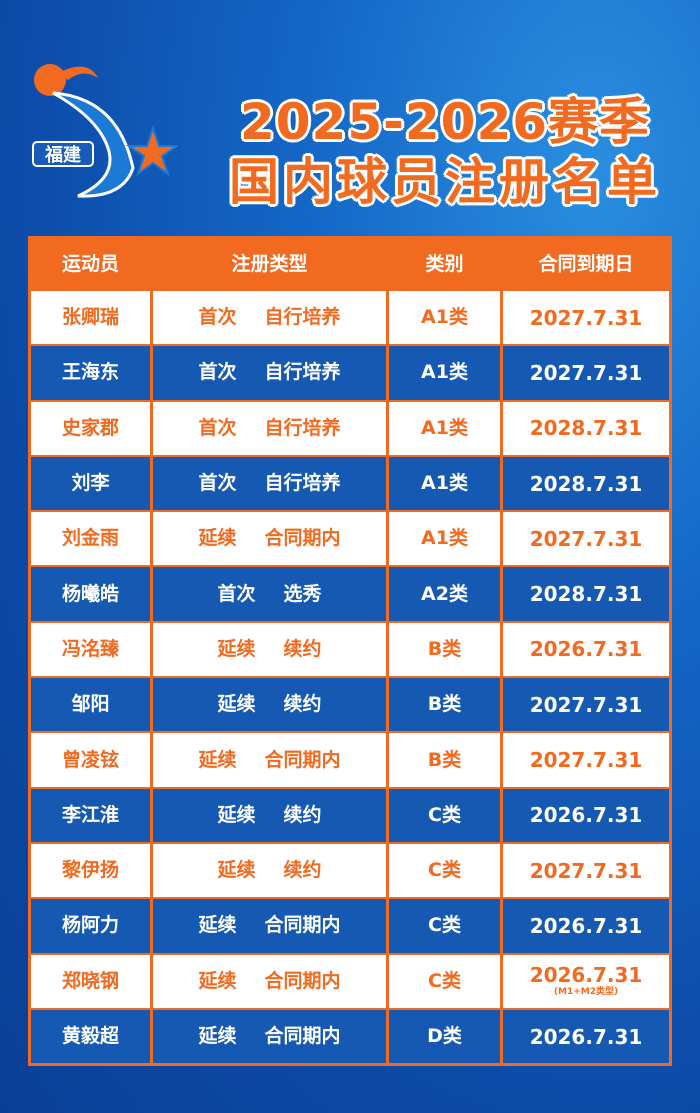 The width and height of the screenshot is (700, 1113). I want to click on player-name: 曾凌铉, so click(92, 759).